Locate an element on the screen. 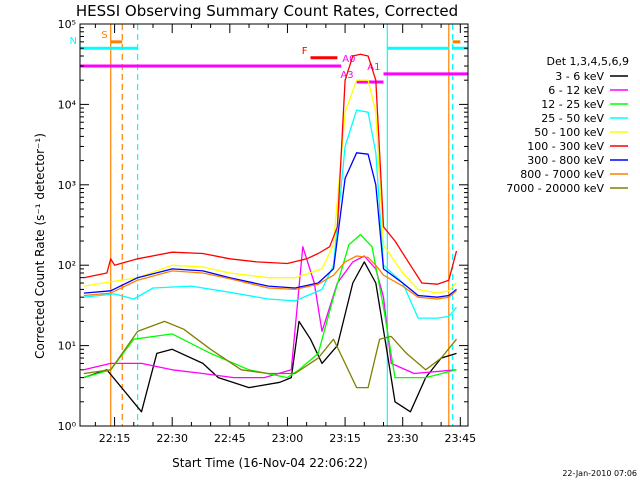  flag-label-n: N is located at coordinates (73, 41).